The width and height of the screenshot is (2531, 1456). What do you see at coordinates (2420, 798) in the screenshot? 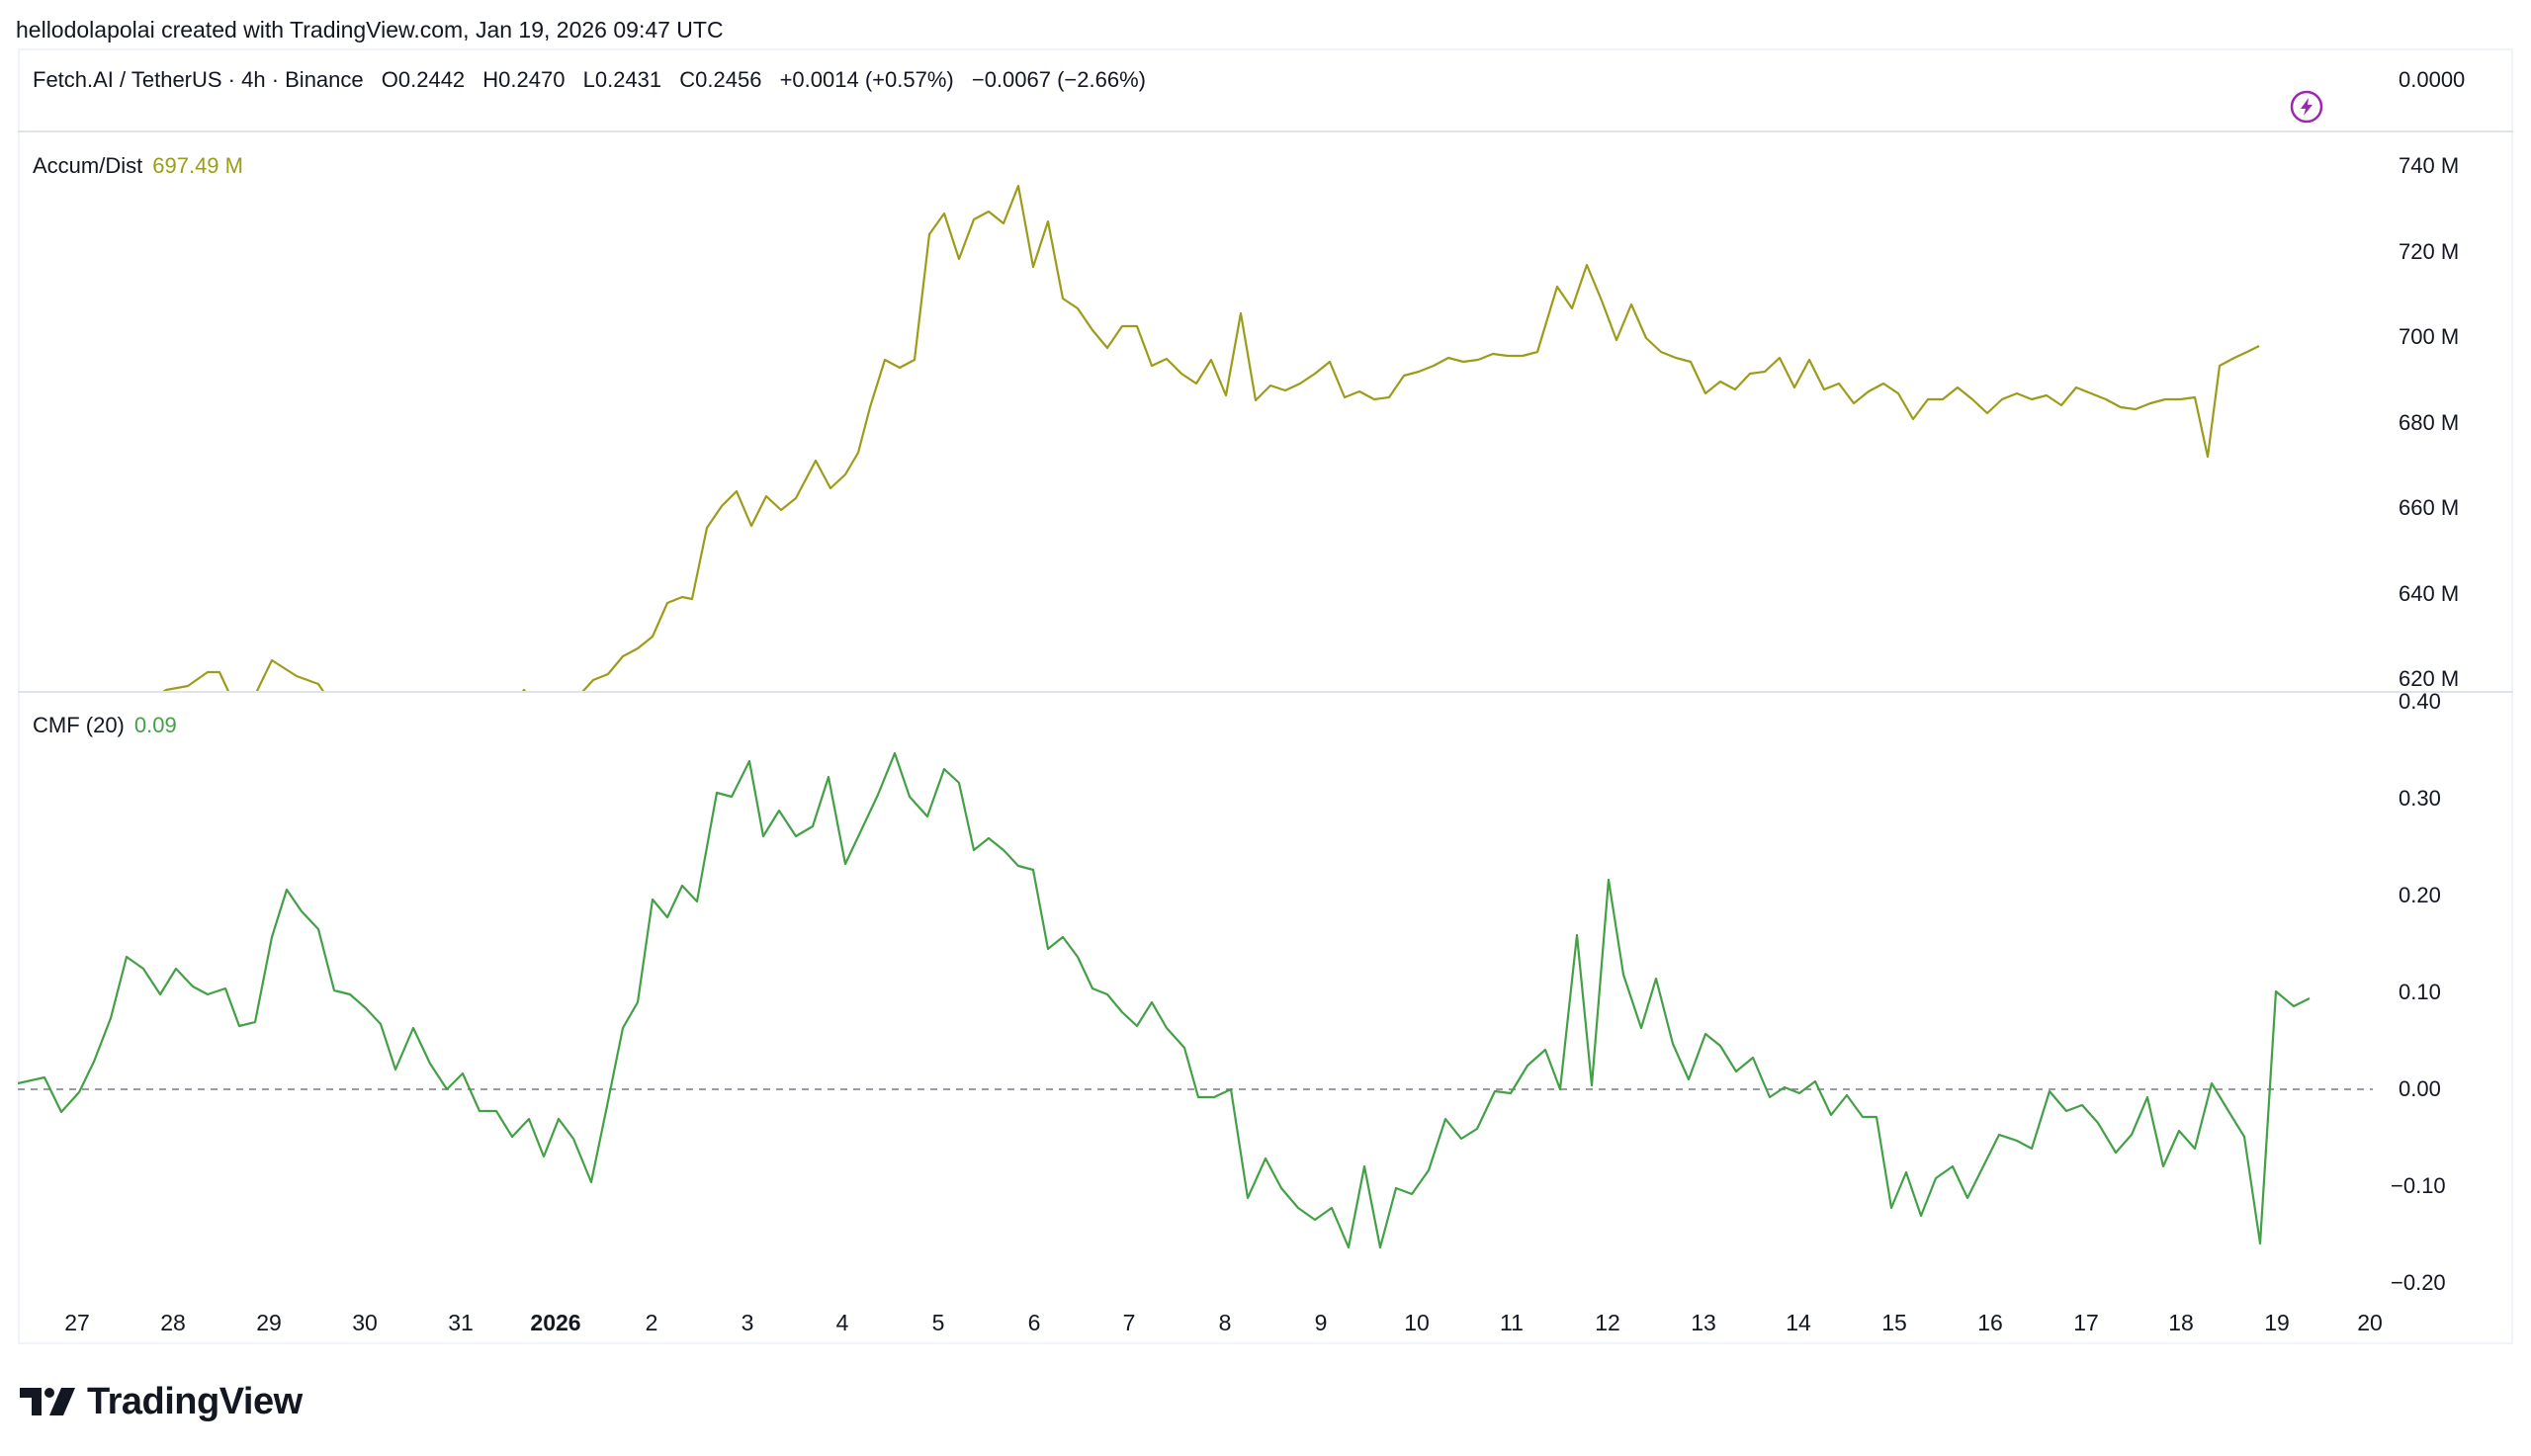
I see `cmf-axis-030: 0.30` at bounding box center [2420, 798].